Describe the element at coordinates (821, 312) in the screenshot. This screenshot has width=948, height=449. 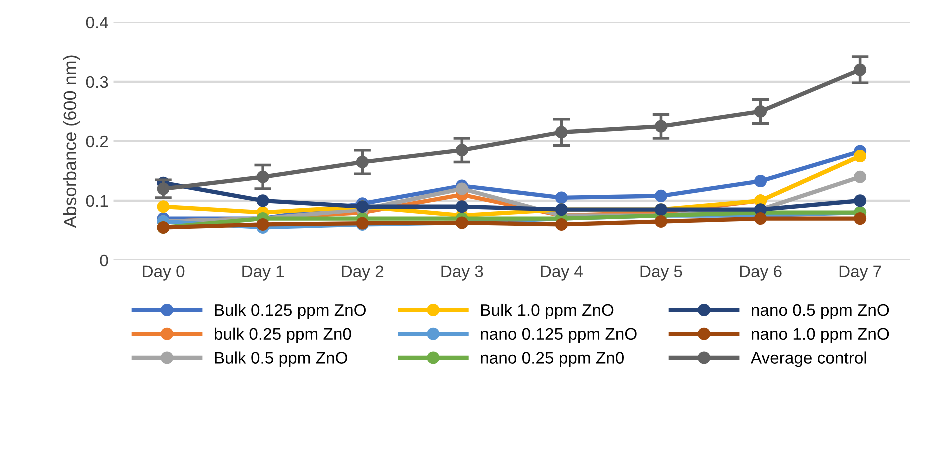
I see `legend-label: nano 0.5 ppm ZnO` at that location.